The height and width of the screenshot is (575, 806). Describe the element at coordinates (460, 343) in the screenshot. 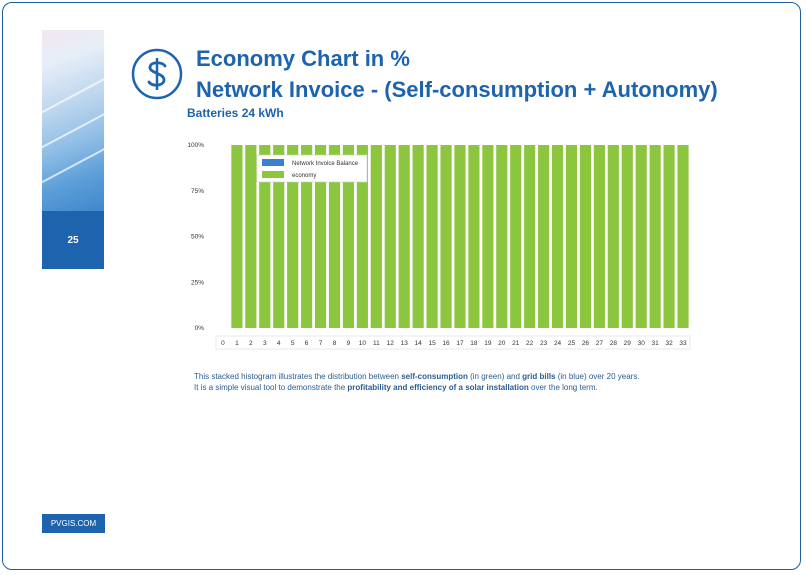

I see `x-tick-label: 17` at that location.